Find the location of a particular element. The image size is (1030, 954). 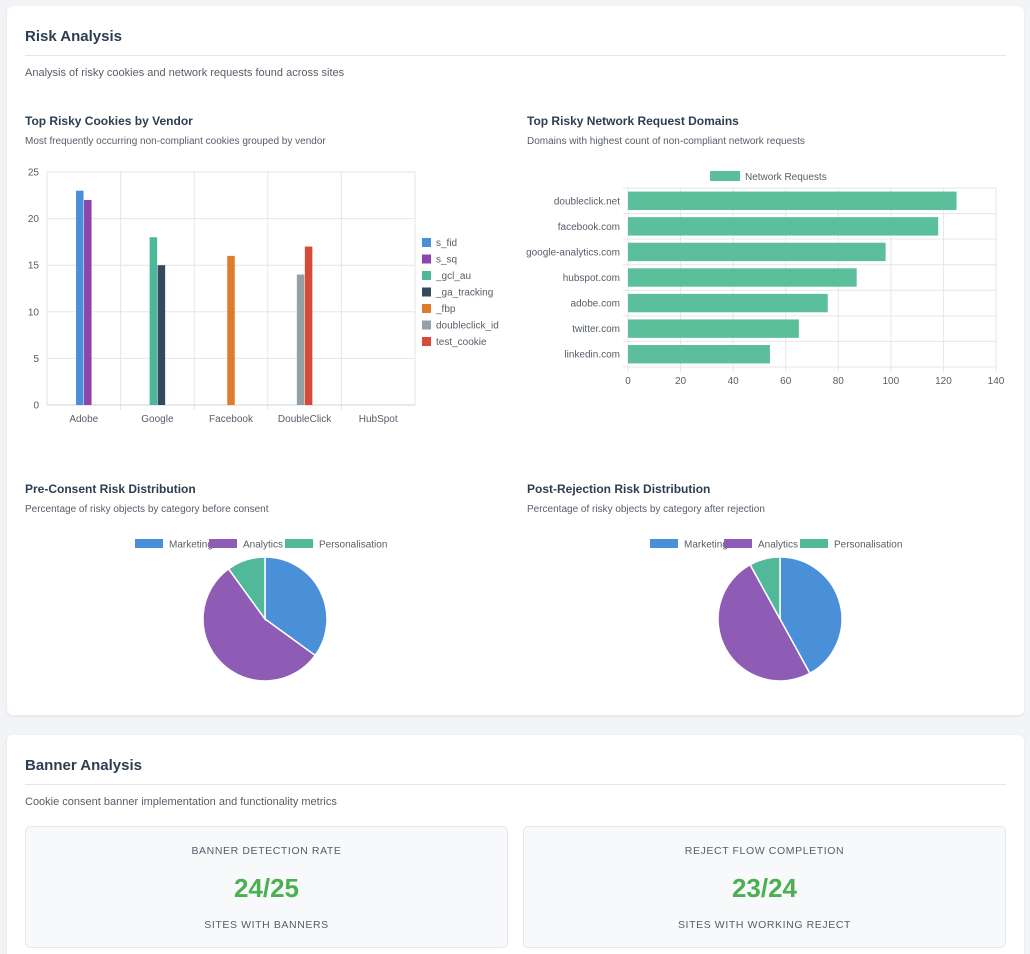

metric-sublabel: SITES WITH WORKING REJECT is located at coordinates (764, 925).